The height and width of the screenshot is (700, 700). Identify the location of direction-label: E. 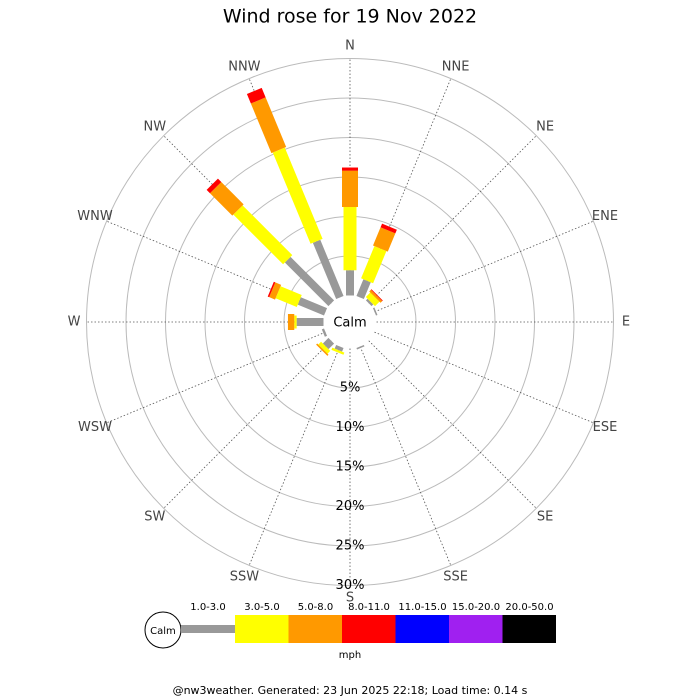
(626, 322).